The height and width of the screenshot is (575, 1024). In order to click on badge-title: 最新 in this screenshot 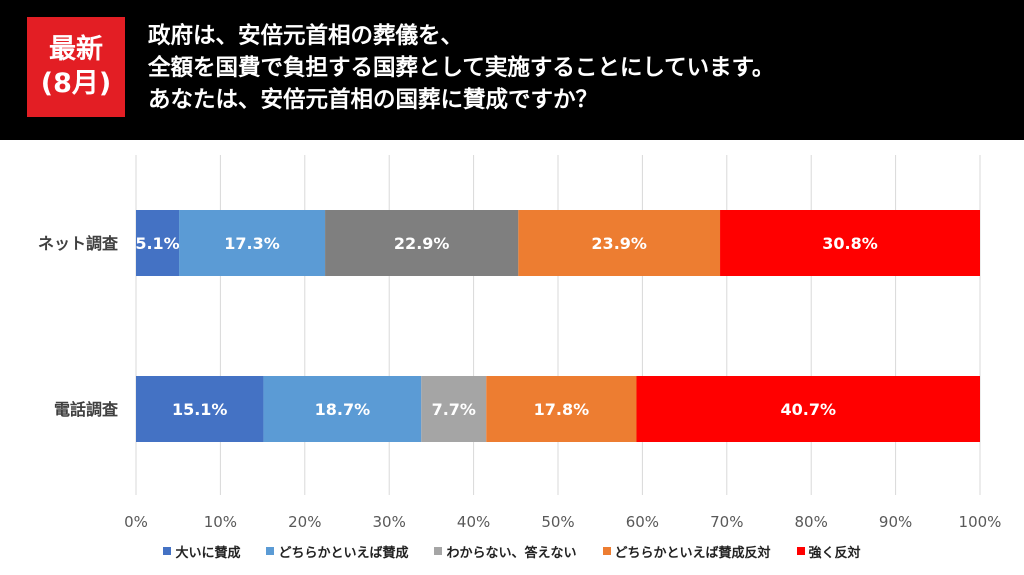, I will do `click(76, 49)`.